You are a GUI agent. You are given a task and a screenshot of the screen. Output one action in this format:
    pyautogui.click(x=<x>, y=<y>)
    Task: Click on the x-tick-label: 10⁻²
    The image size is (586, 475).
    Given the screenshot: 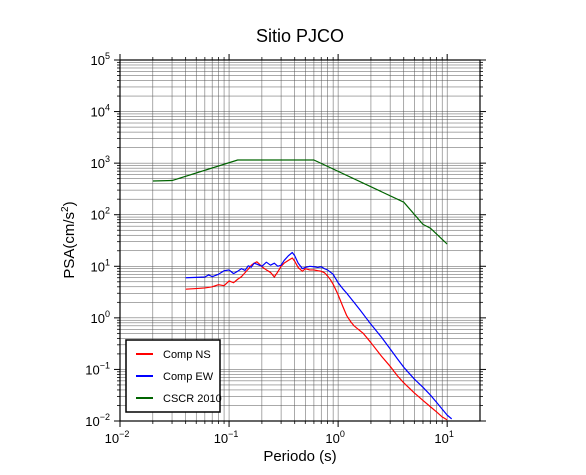 What is the action you would take?
    pyautogui.click(x=117, y=437)
    